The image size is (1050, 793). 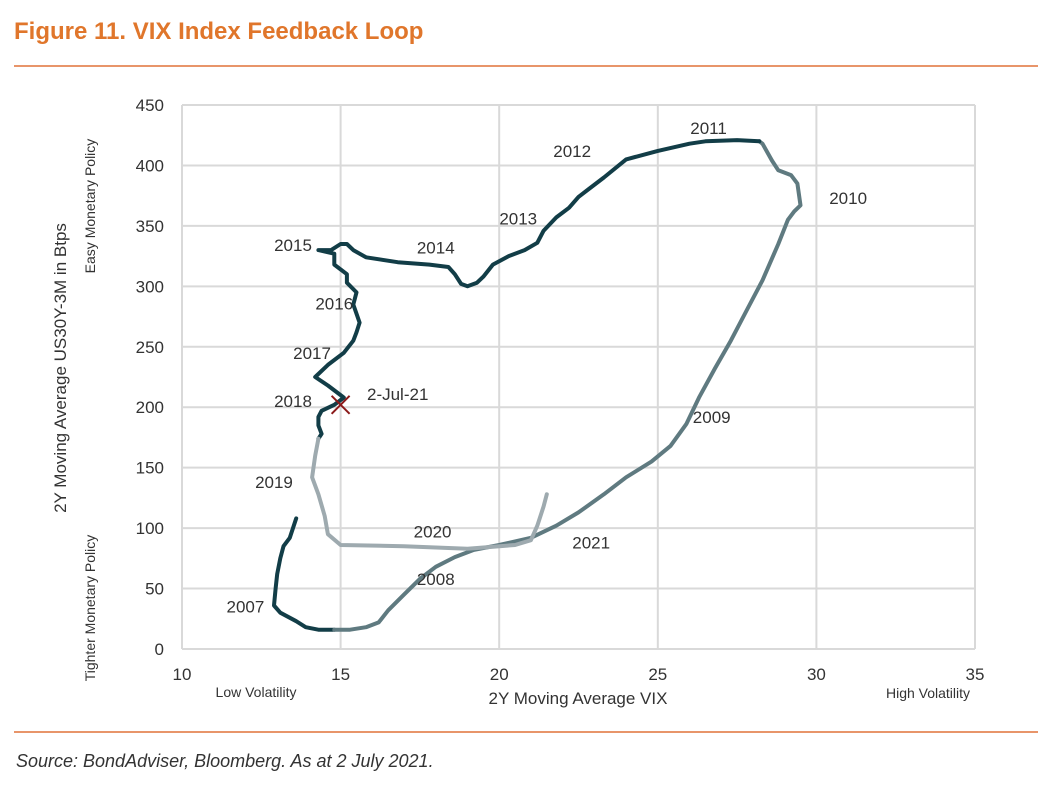 What do you see at coordinates (499, 674) in the screenshot?
I see `x-tick-label: 20` at bounding box center [499, 674].